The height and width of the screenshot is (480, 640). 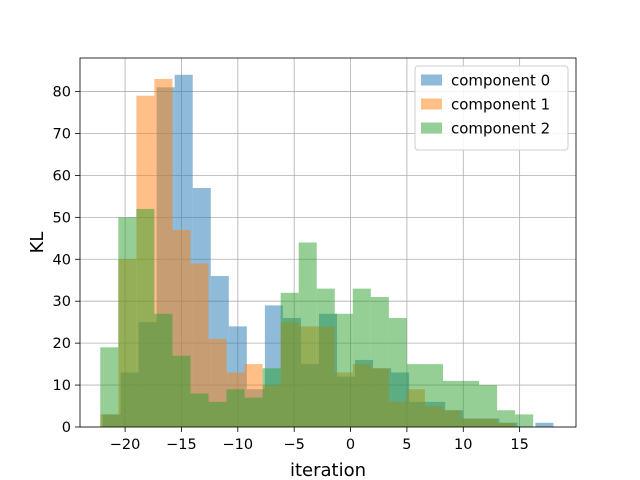 I want to click on y-tick-label: 40, so click(x=62, y=260).